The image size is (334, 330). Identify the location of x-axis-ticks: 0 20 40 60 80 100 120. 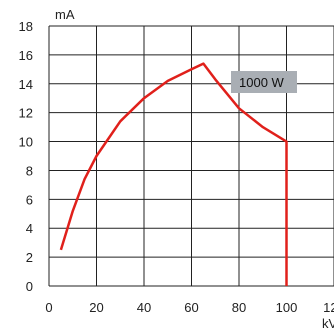
(189, 307).